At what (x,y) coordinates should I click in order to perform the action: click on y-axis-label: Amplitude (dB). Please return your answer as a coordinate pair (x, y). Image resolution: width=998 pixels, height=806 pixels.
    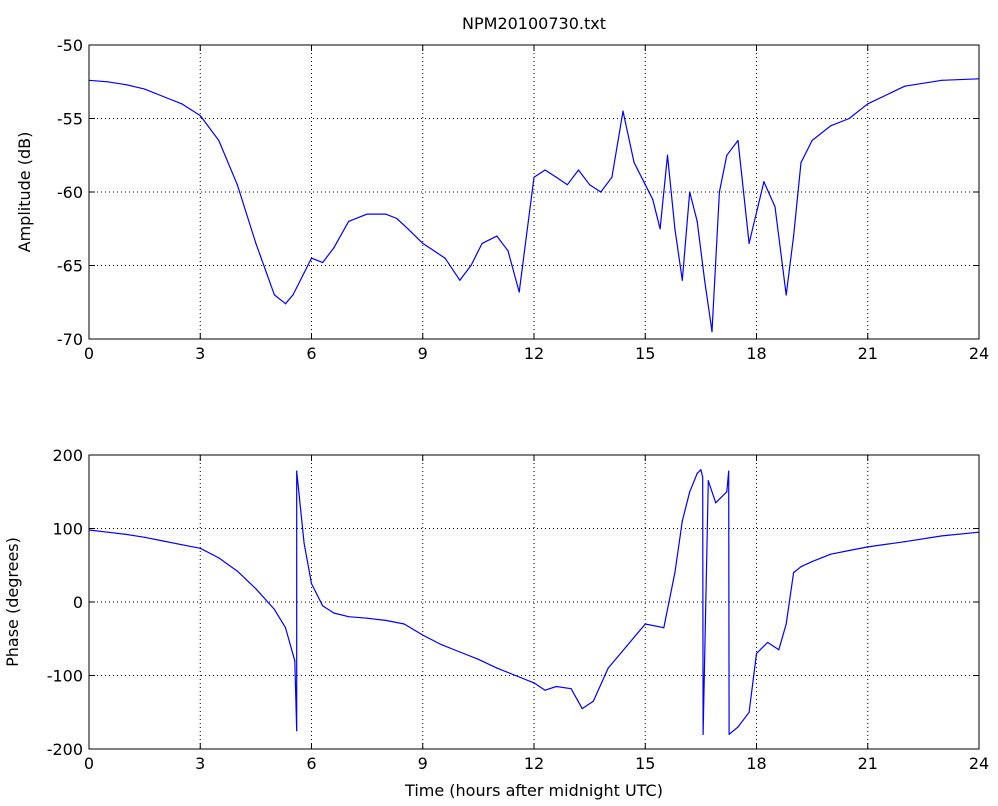
    Looking at the image, I should click on (24, 192).